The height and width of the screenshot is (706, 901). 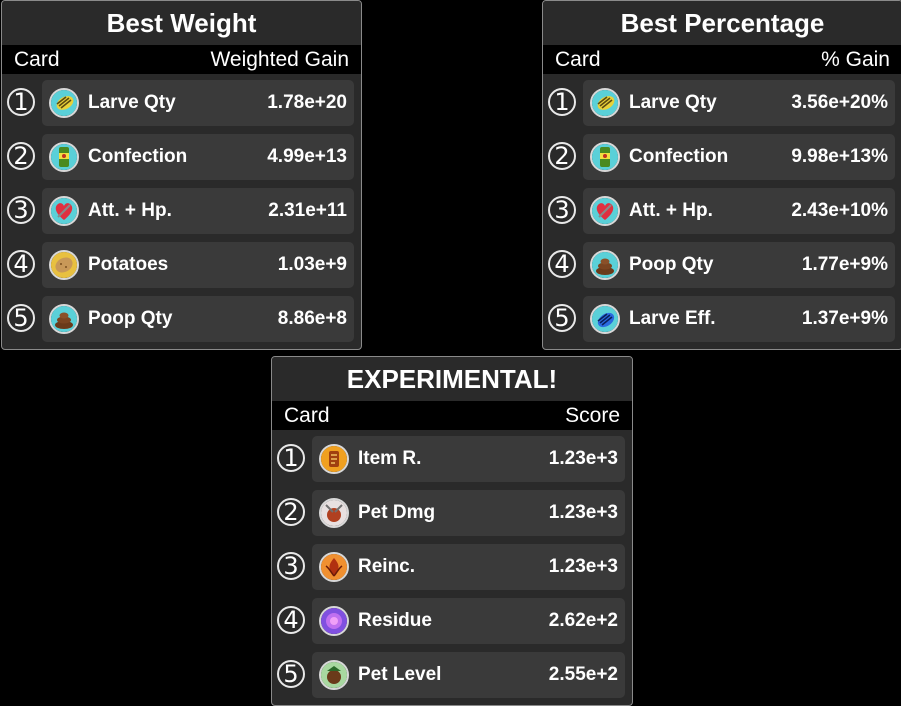 What do you see at coordinates (307, 156) in the screenshot?
I see `card-value: 4.99e+13` at bounding box center [307, 156].